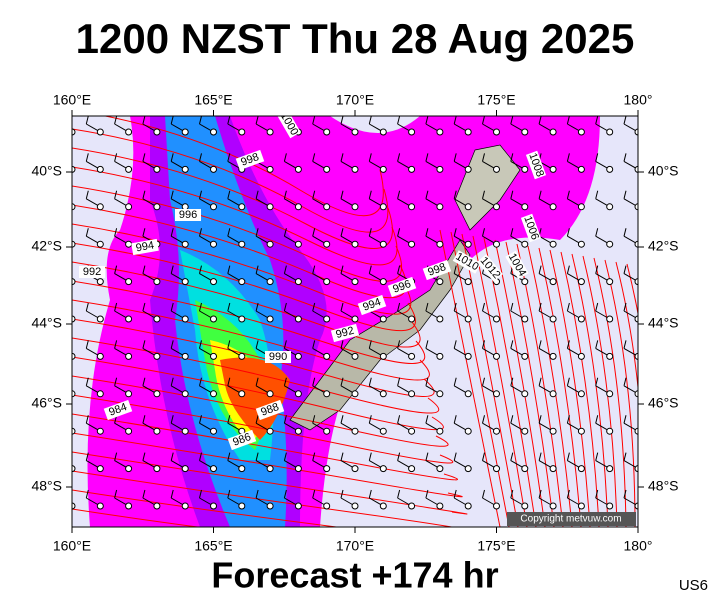 Image resolution: width=711 pixels, height=600 pixels. Describe the element at coordinates (46, 486) in the screenshot. I see `lat-label: 48°S` at that location.